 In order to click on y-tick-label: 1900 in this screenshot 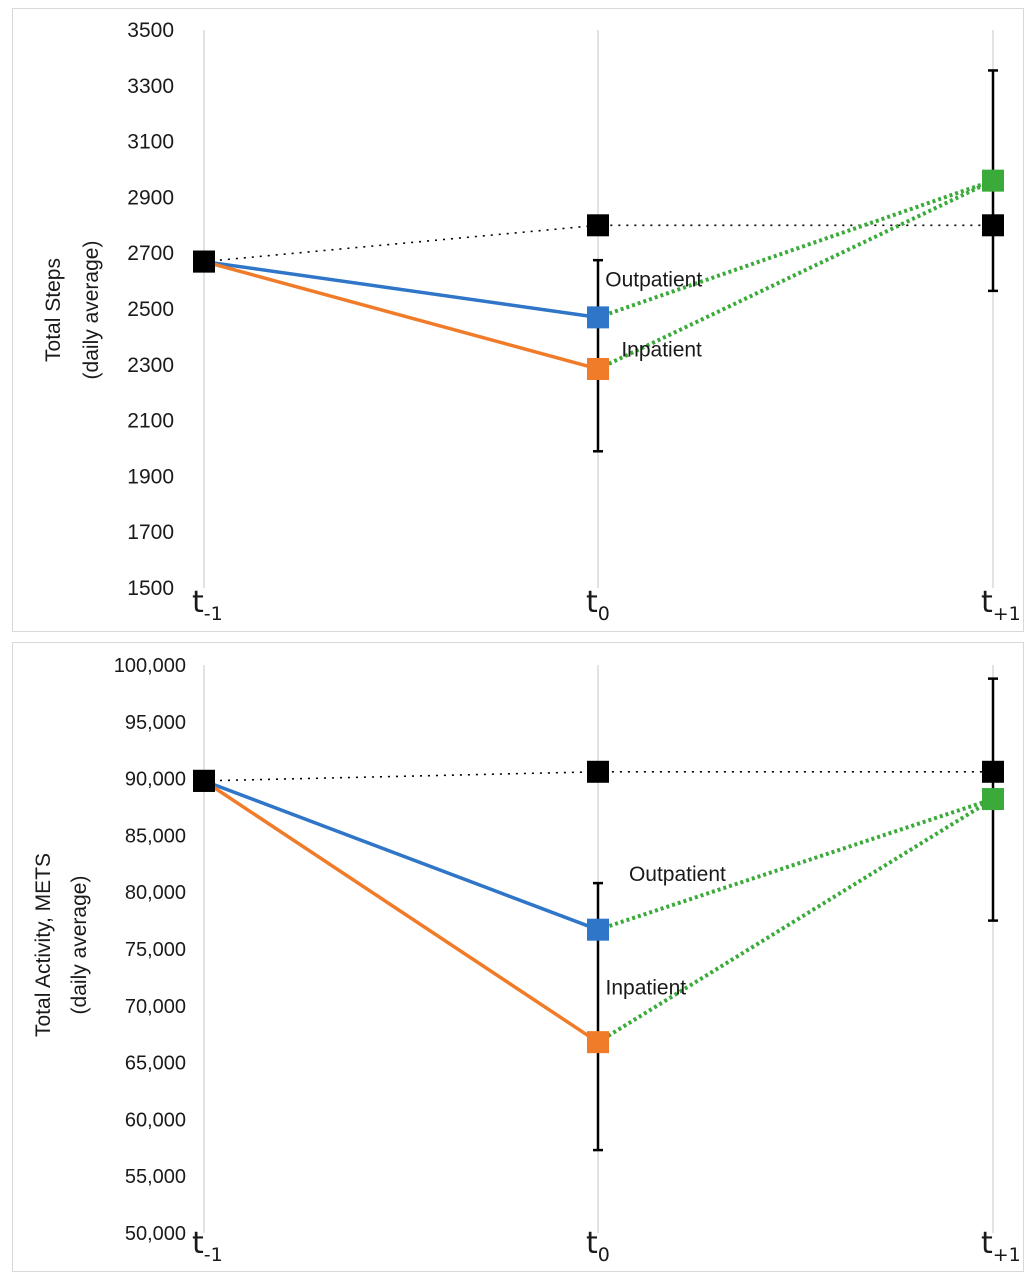, I will do `click(150, 476)`.